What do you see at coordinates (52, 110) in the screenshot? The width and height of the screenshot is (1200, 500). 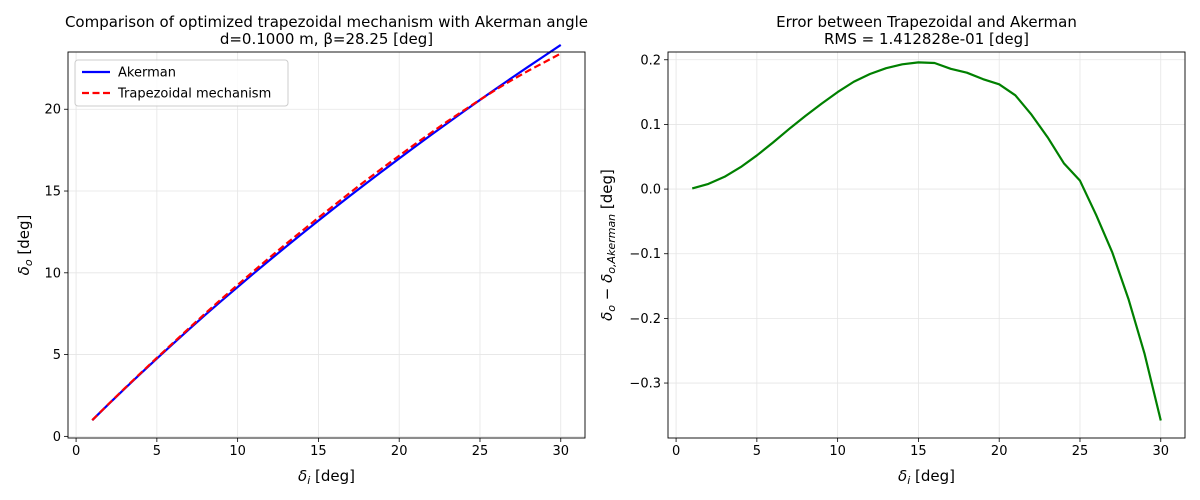 I see `y-tick-label: 20` at bounding box center [52, 110].